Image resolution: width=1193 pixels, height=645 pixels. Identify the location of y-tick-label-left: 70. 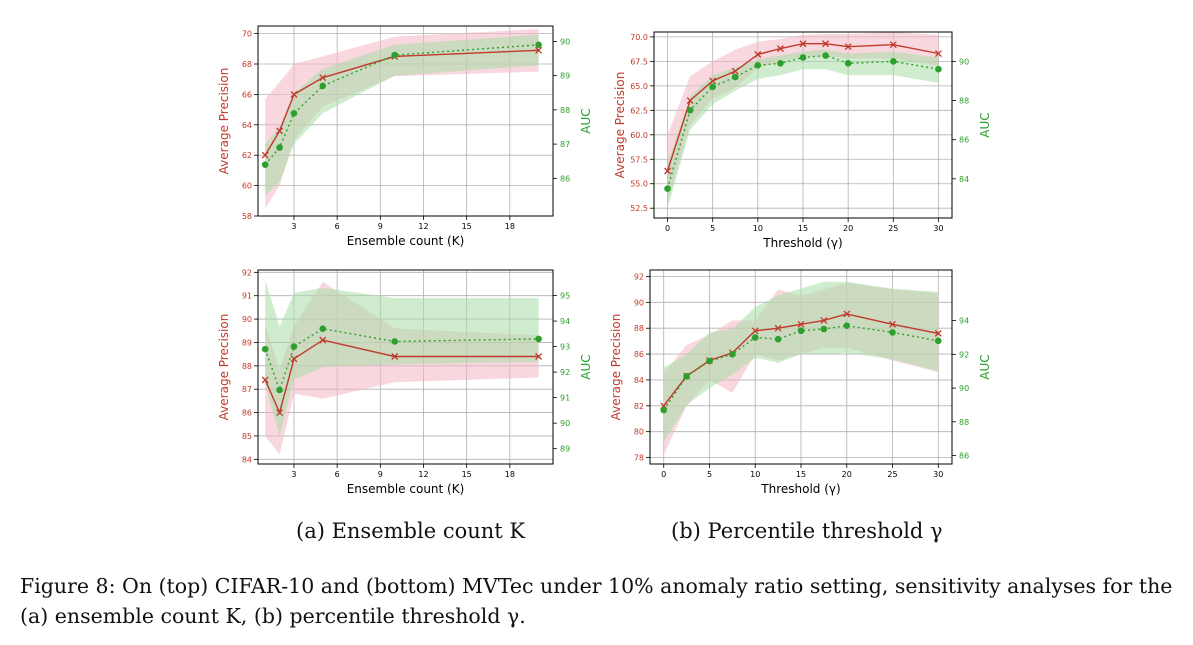
(247, 34).